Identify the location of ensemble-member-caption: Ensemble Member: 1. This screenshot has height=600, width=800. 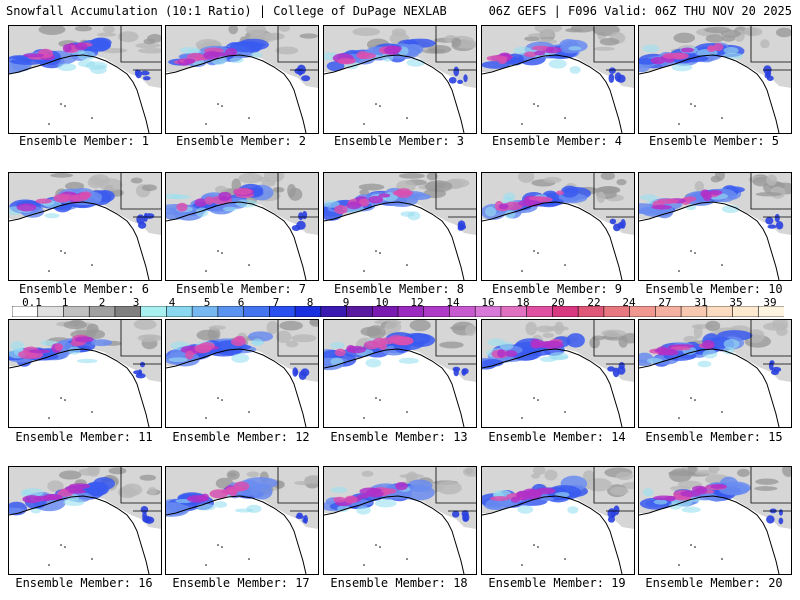
(84, 141).